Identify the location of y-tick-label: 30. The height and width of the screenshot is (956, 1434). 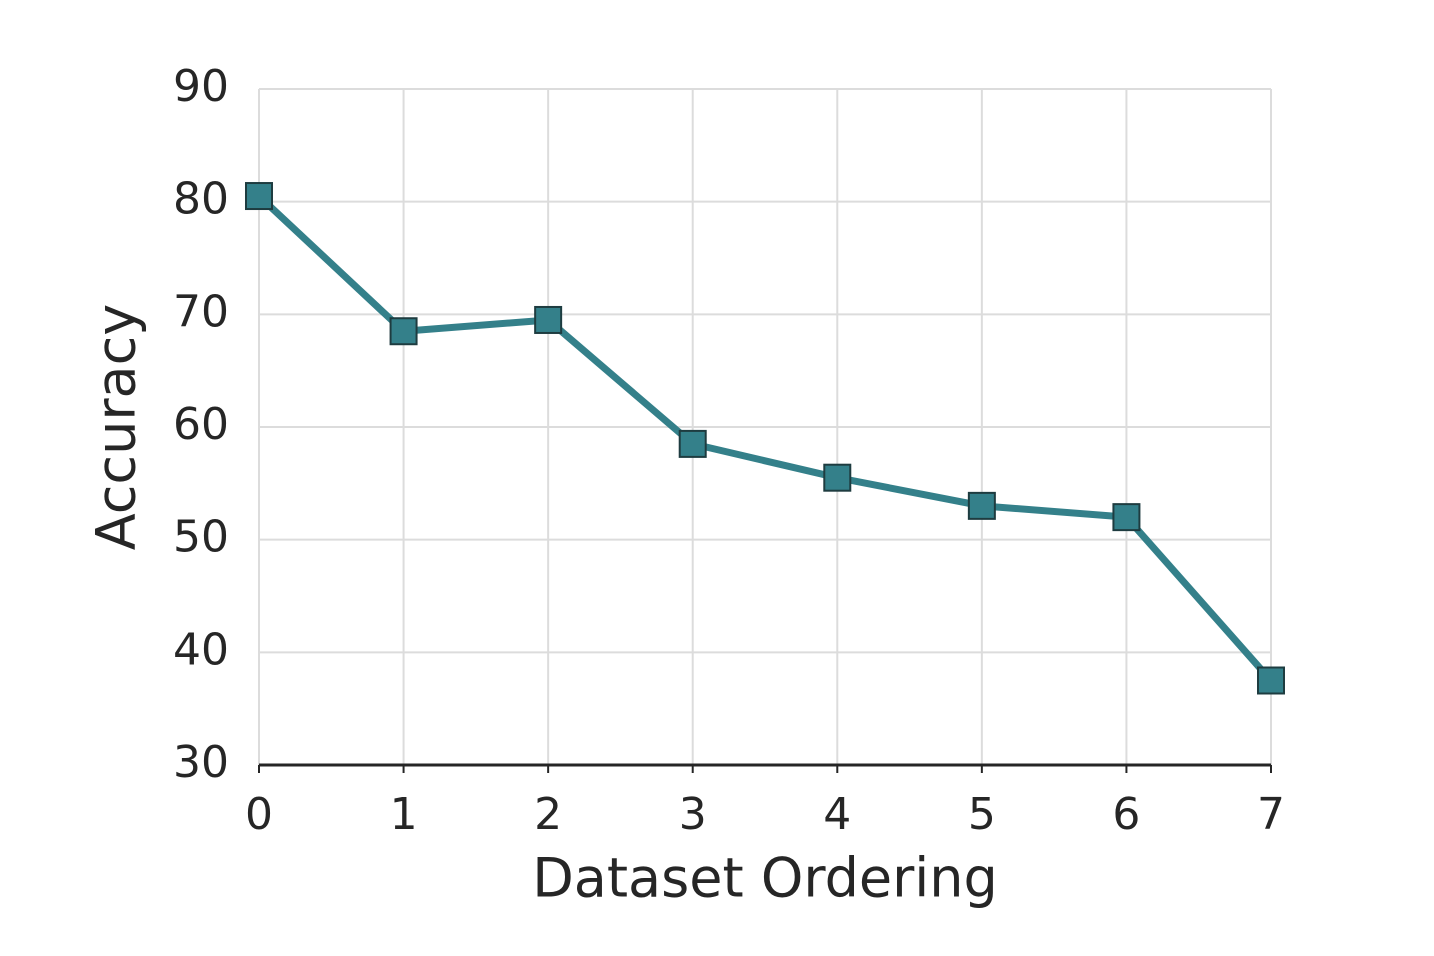
(201, 762).